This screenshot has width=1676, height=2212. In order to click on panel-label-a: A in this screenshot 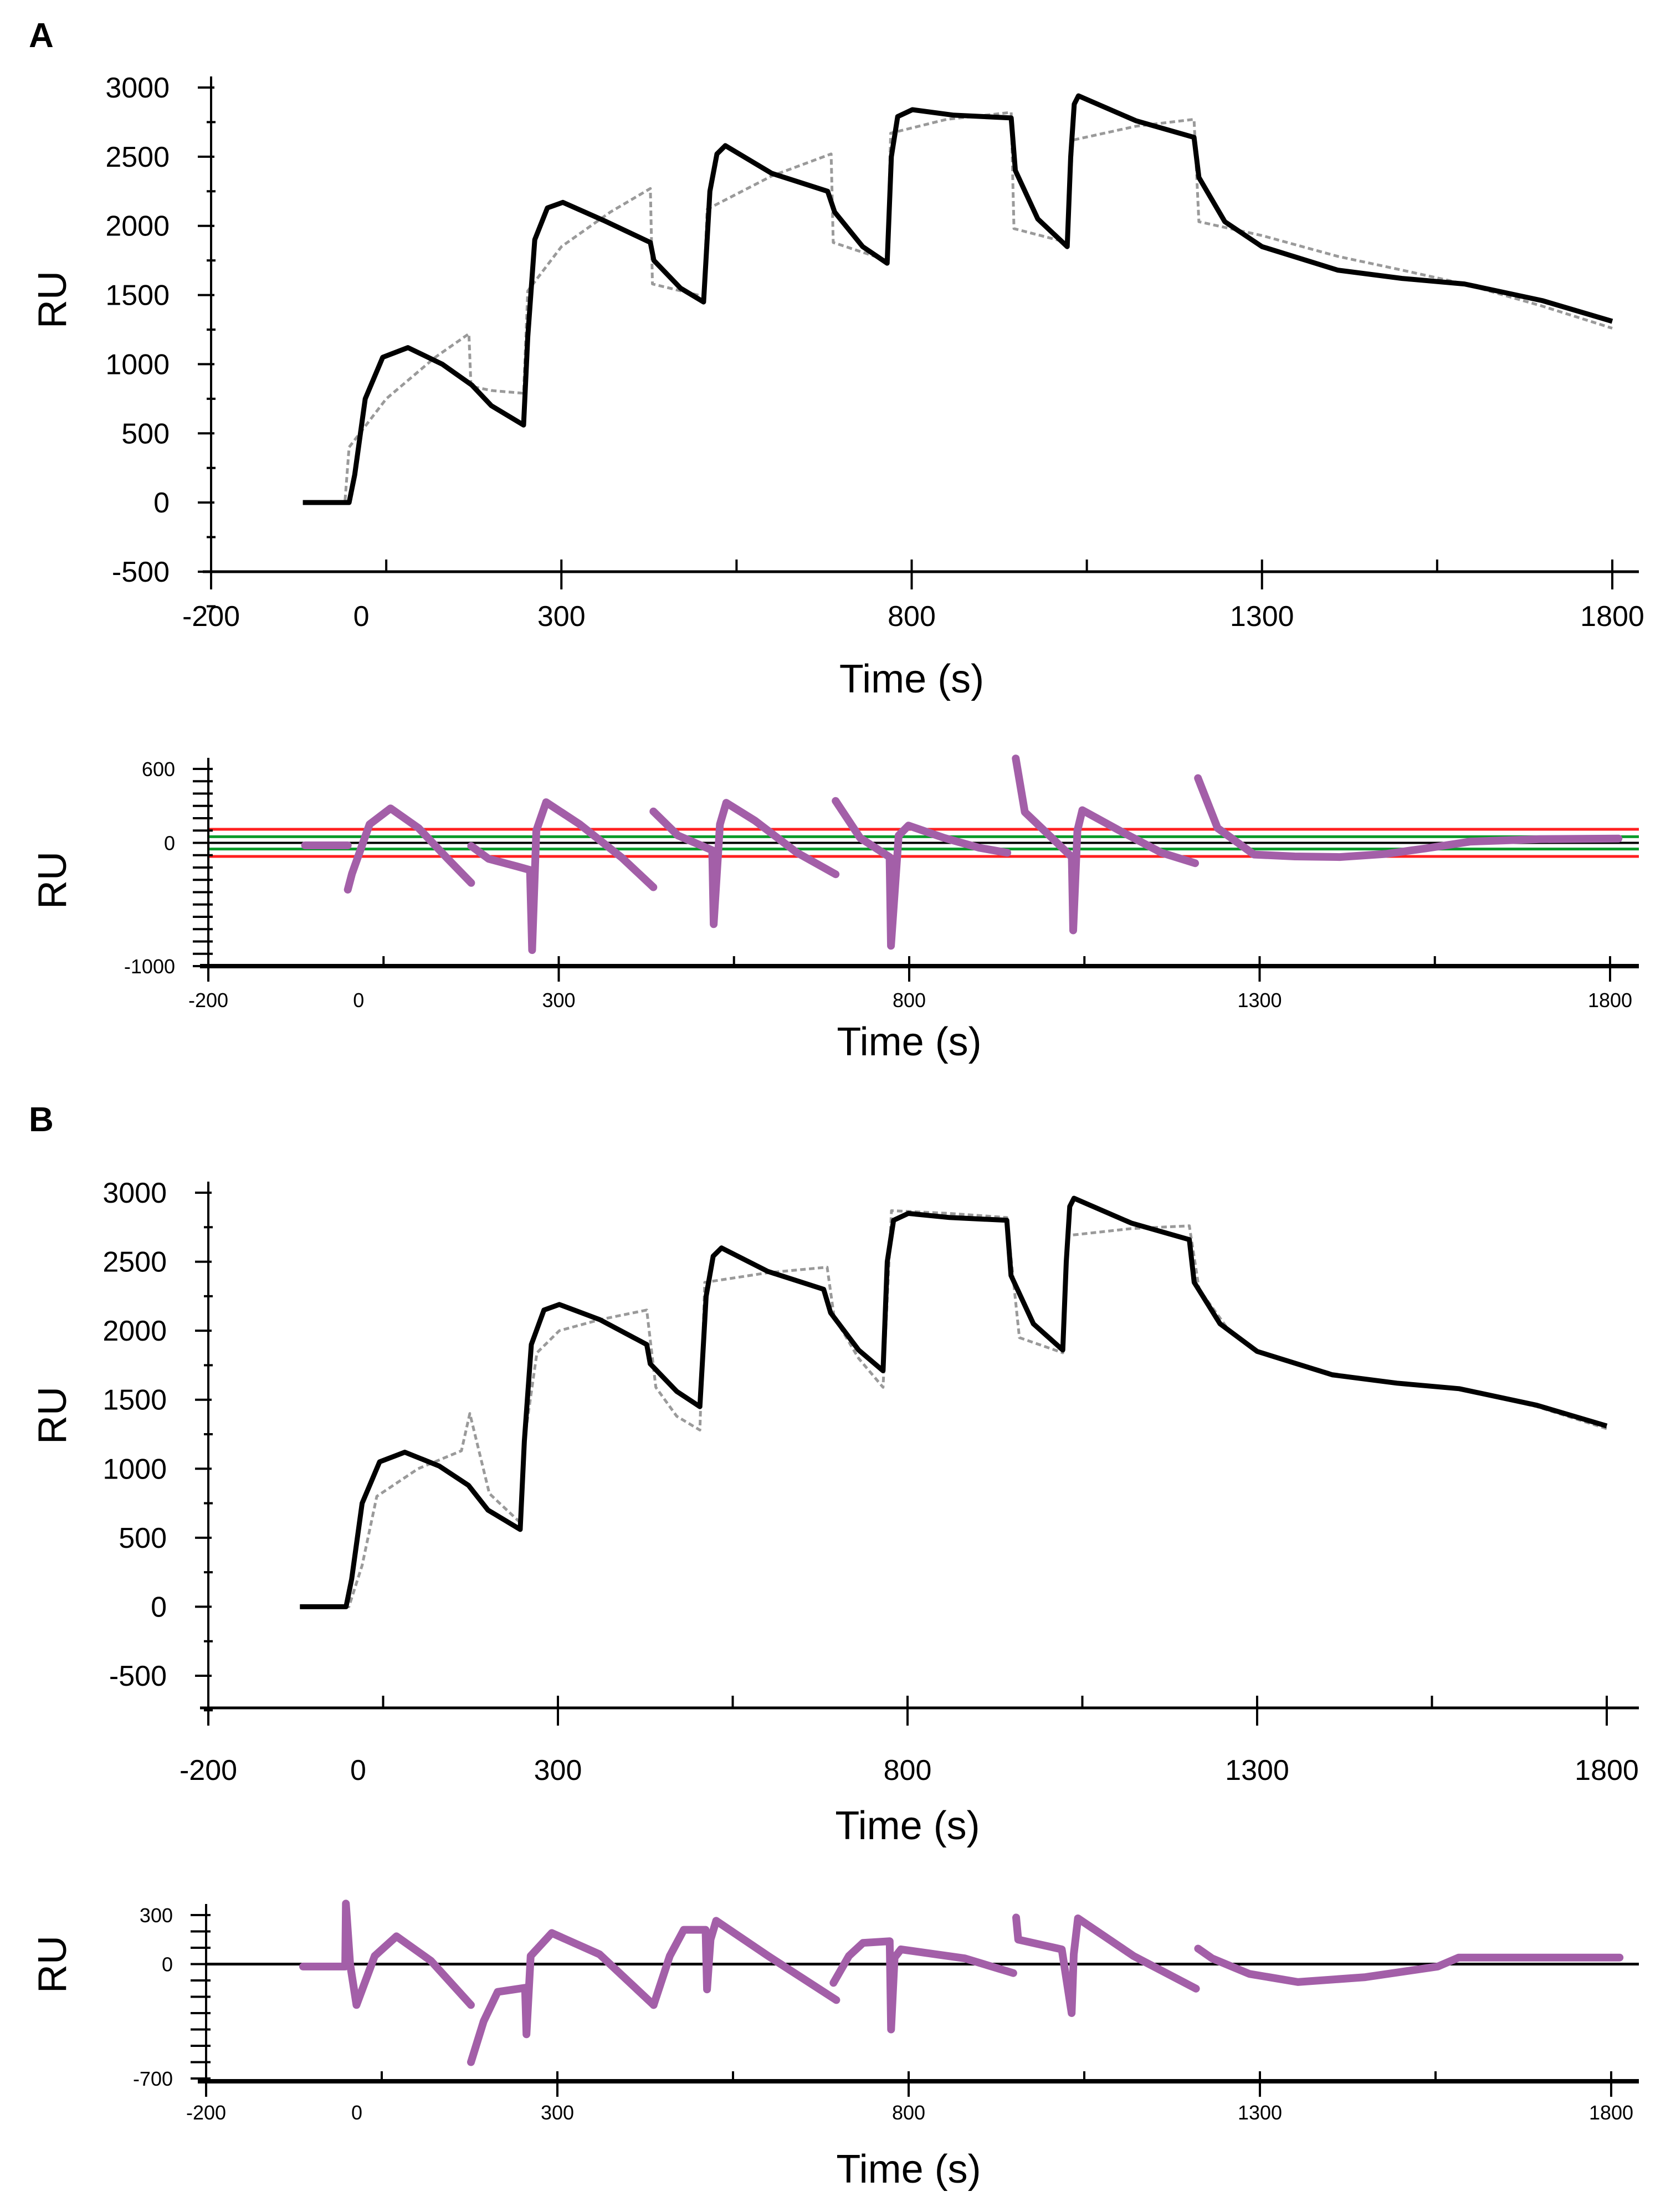, I will do `click(42, 36)`.